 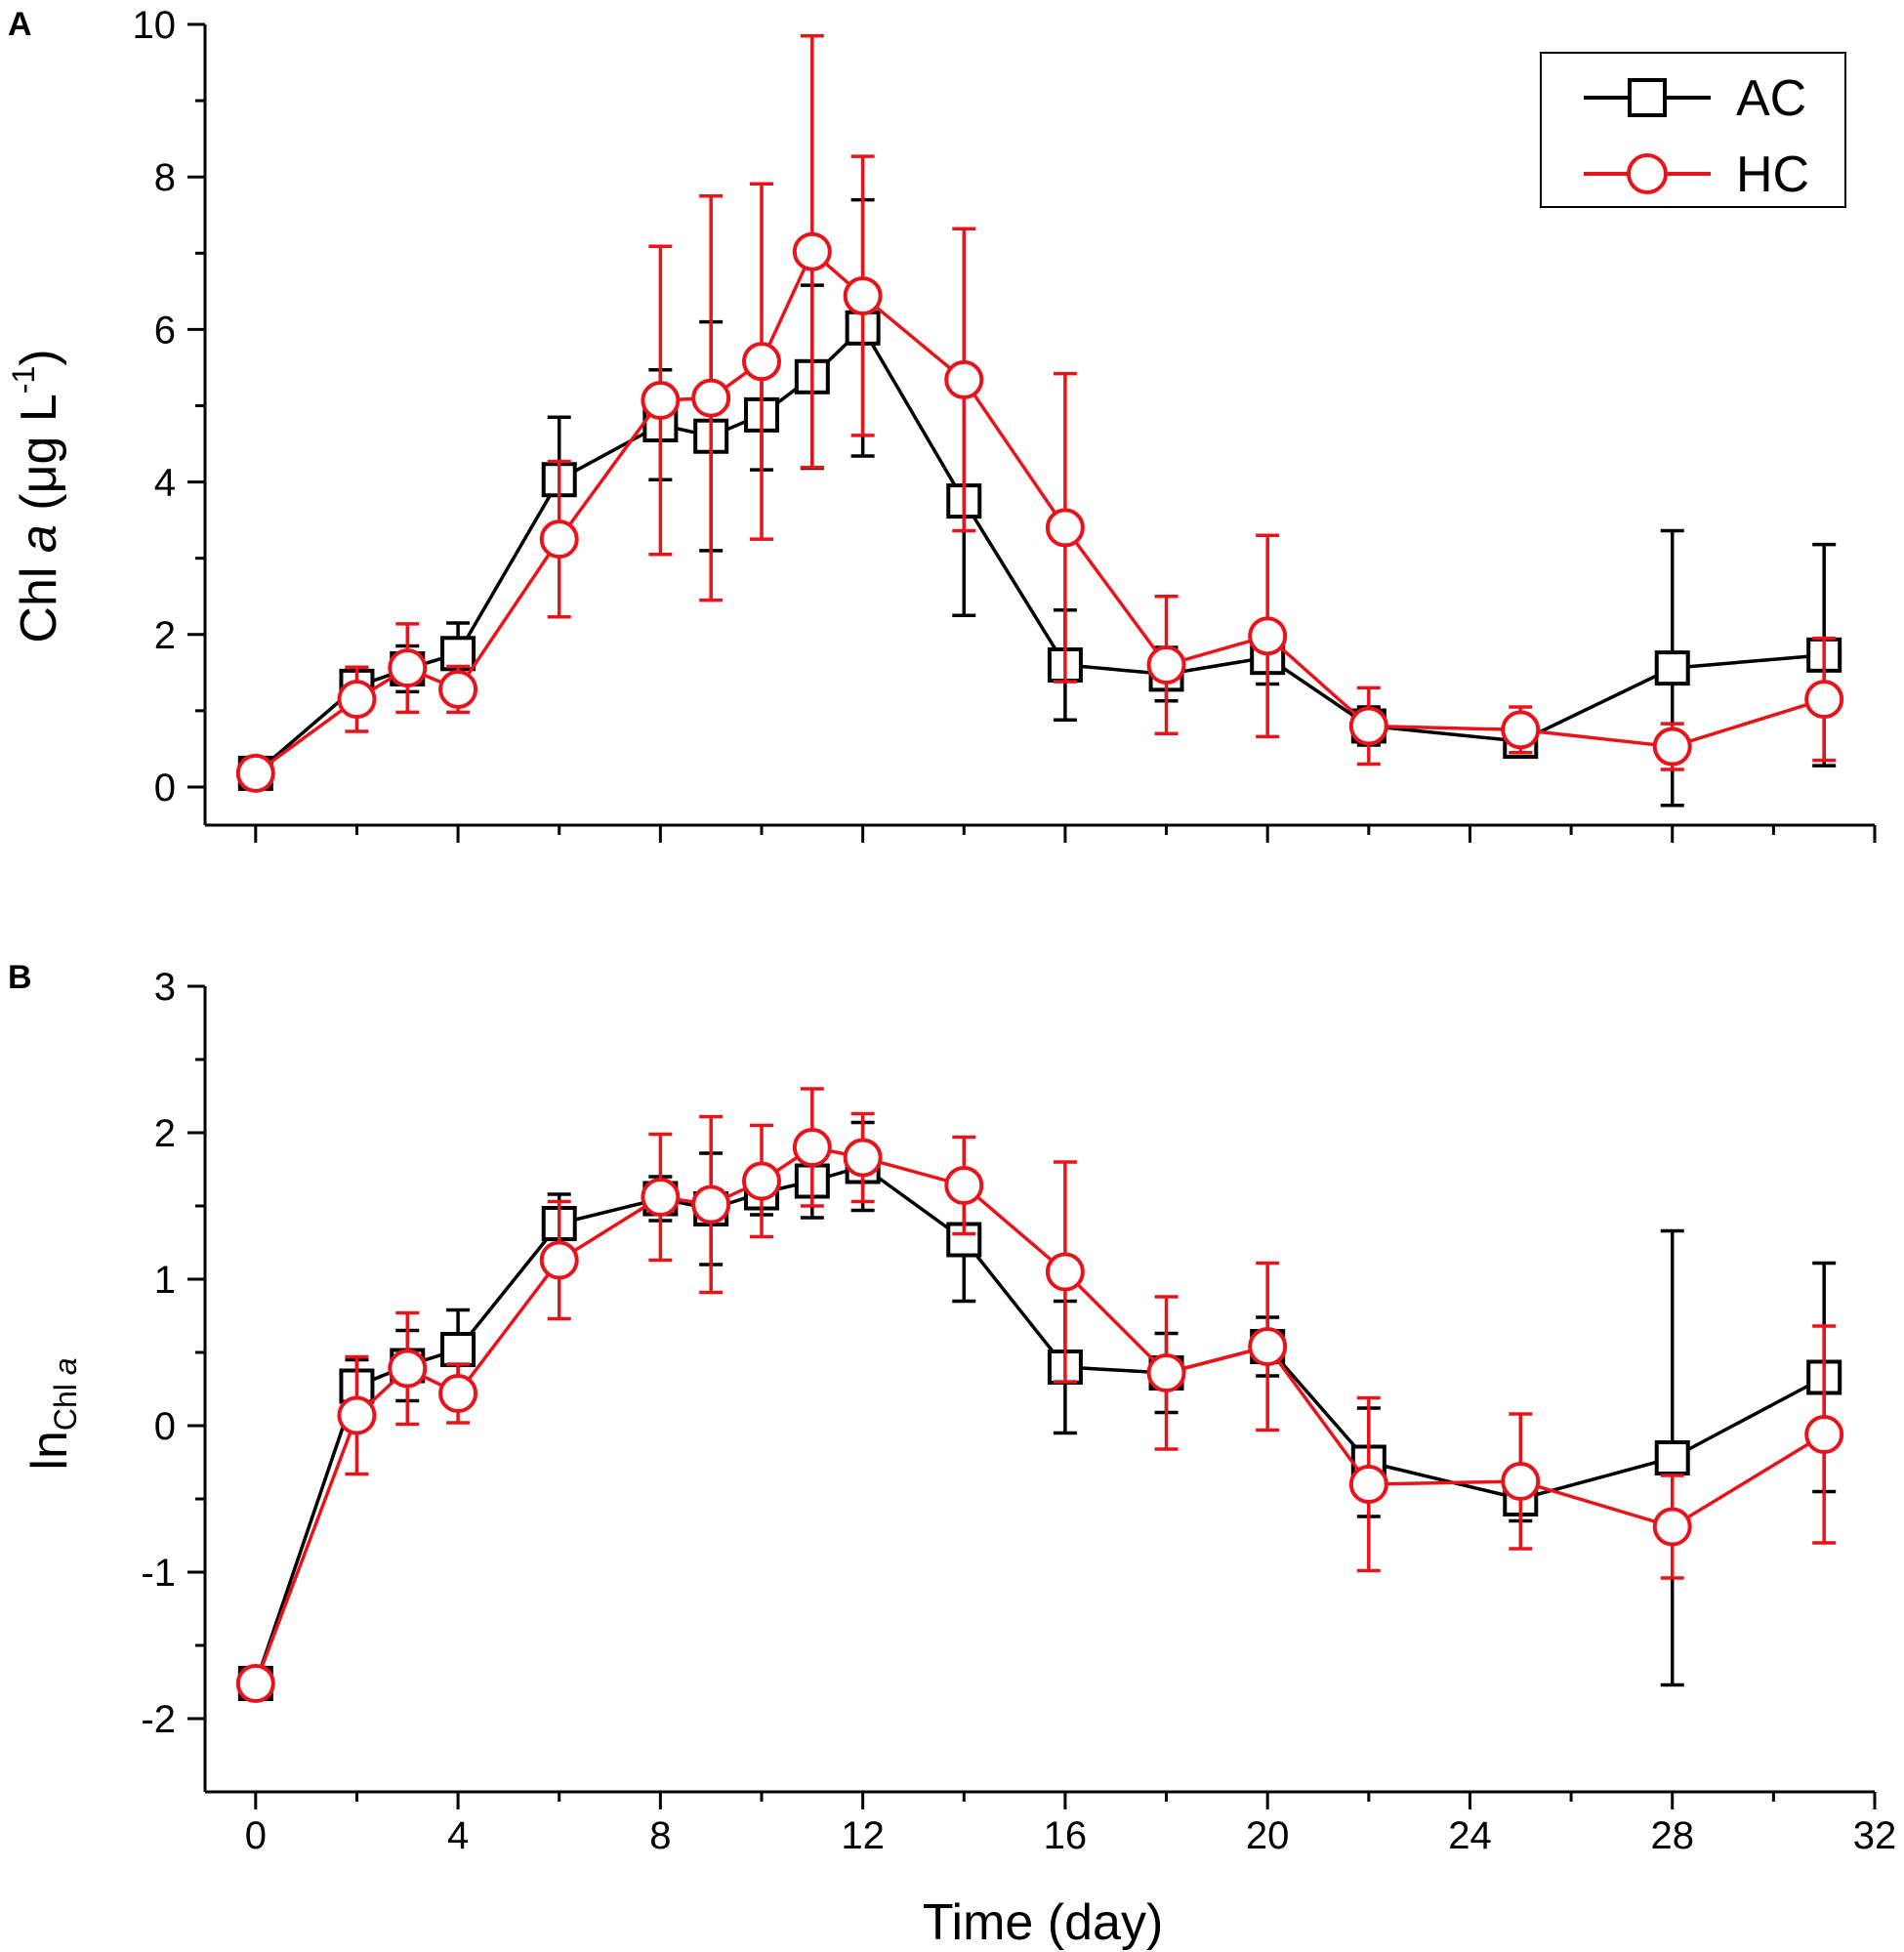 What do you see at coordinates (165, 177) in the screenshot?
I see `panel-a-y-tick-label: 8` at bounding box center [165, 177].